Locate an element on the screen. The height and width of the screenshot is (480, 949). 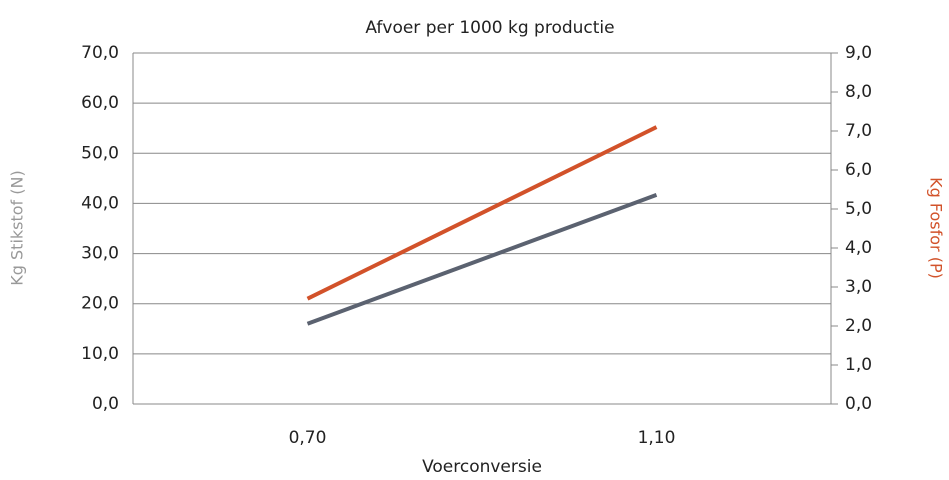
y-axis-title: Kg Stikstof (N) is located at coordinates (17, 227).